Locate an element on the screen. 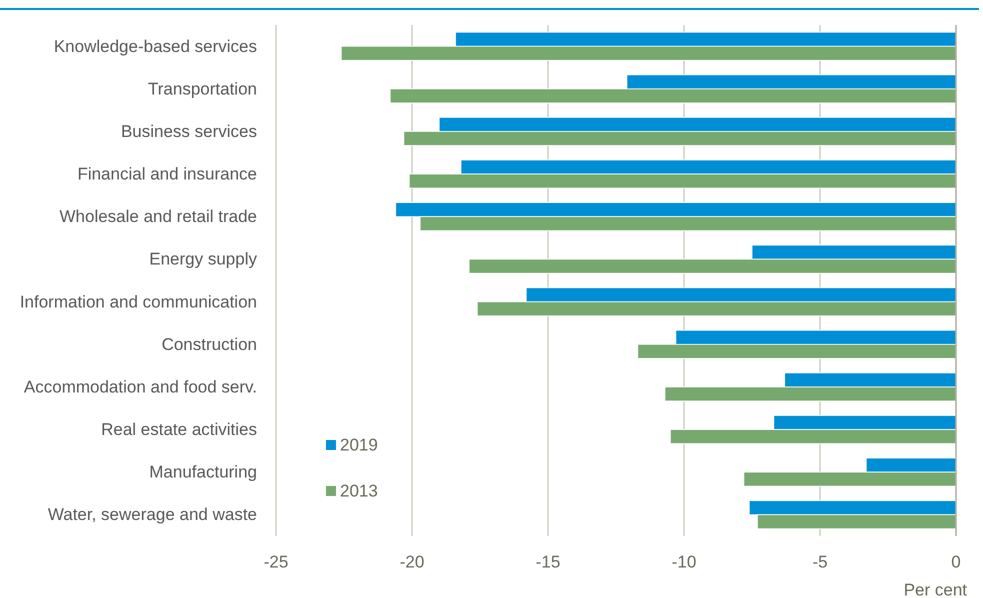 This screenshot has width=983, height=598. y-tick-label: Information and communication is located at coordinates (138, 302).